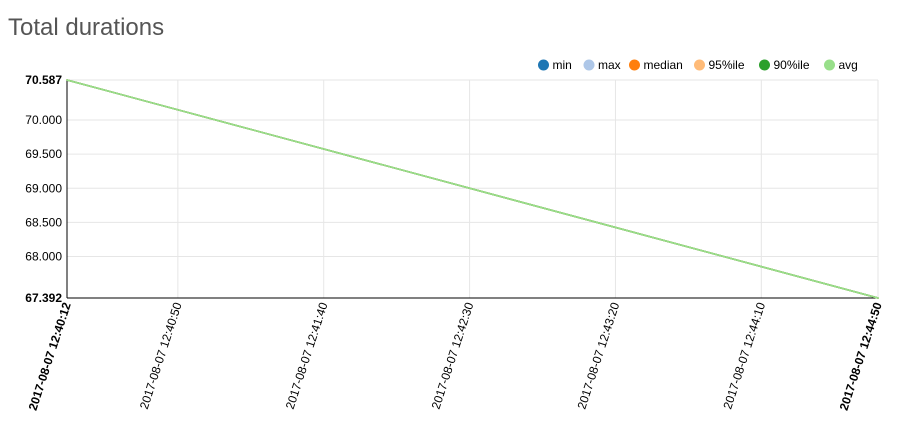 This screenshot has height=433, width=905. Describe the element at coordinates (562, 65) in the screenshot. I see `legend-label: min` at that location.